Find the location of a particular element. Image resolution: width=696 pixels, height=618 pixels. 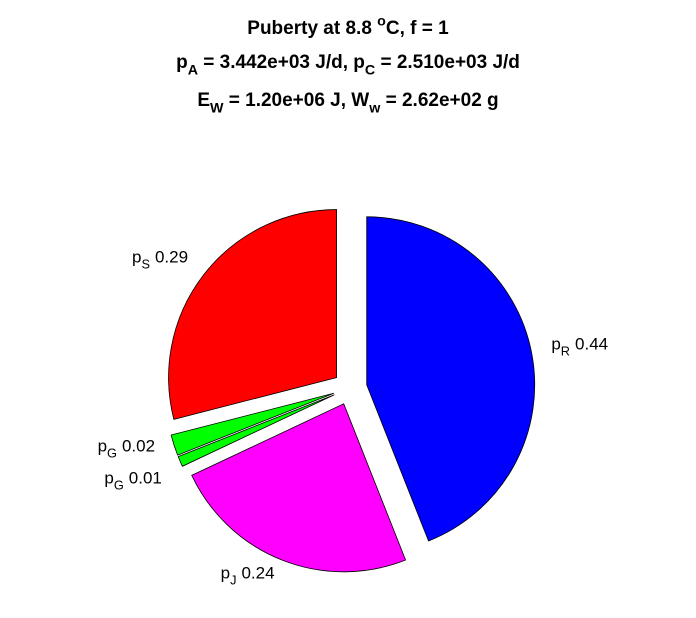

slice-value: 0.29 is located at coordinates (171, 256).